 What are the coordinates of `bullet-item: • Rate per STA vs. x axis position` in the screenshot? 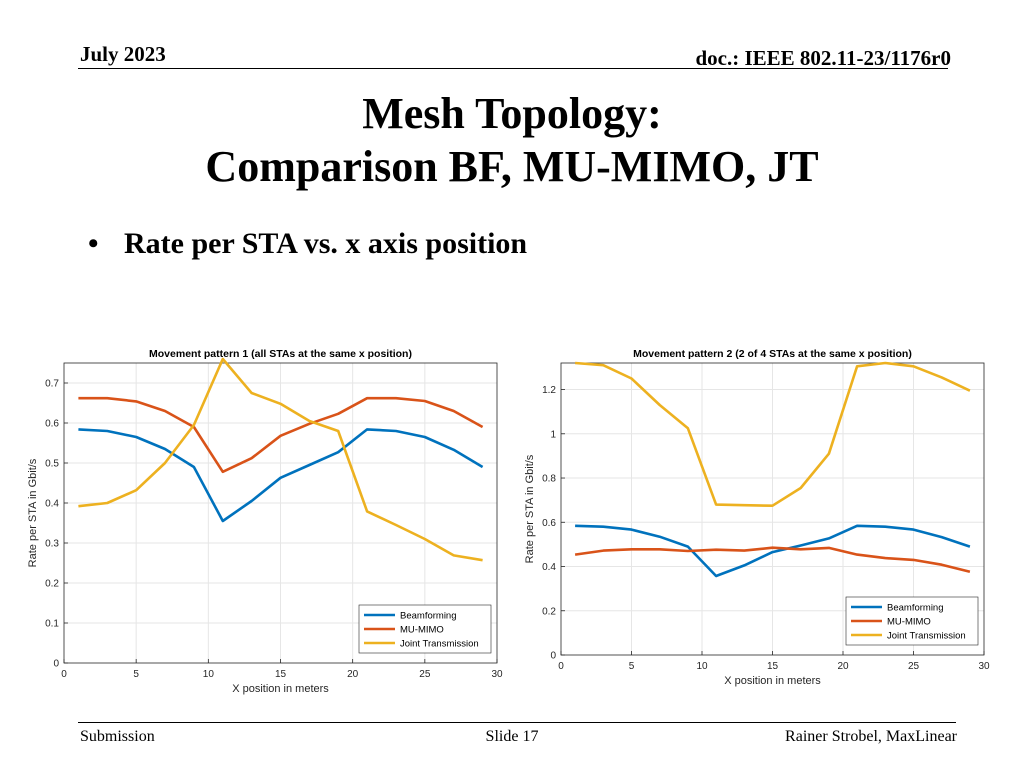 It's located at (307, 244).